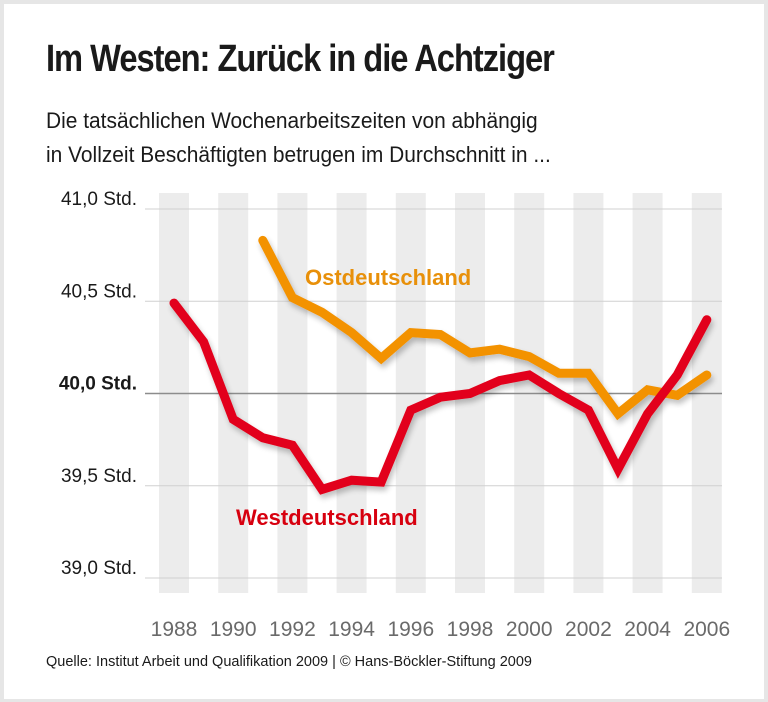  Describe the element at coordinates (292, 629) in the screenshot. I see `x-tick-label: 1992` at that location.